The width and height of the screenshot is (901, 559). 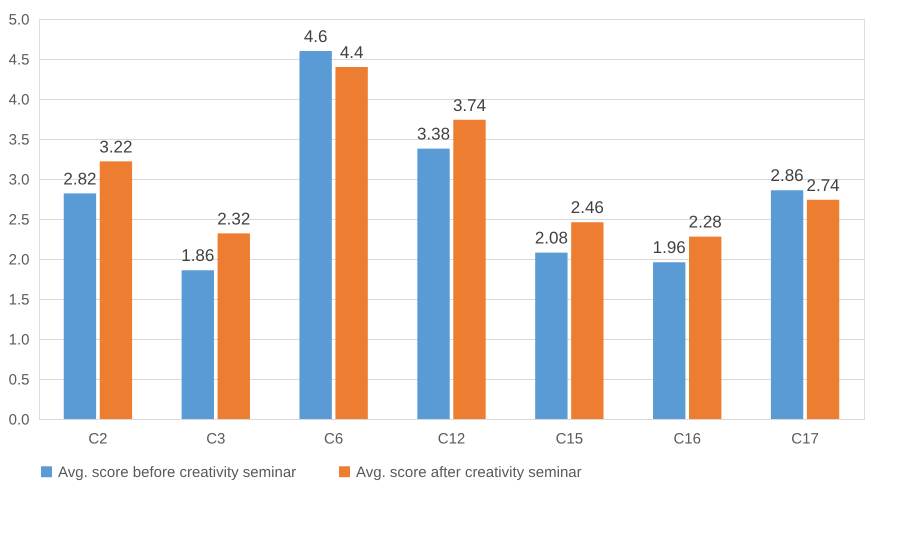 I want to click on data-label: 2.74, so click(x=823, y=185).